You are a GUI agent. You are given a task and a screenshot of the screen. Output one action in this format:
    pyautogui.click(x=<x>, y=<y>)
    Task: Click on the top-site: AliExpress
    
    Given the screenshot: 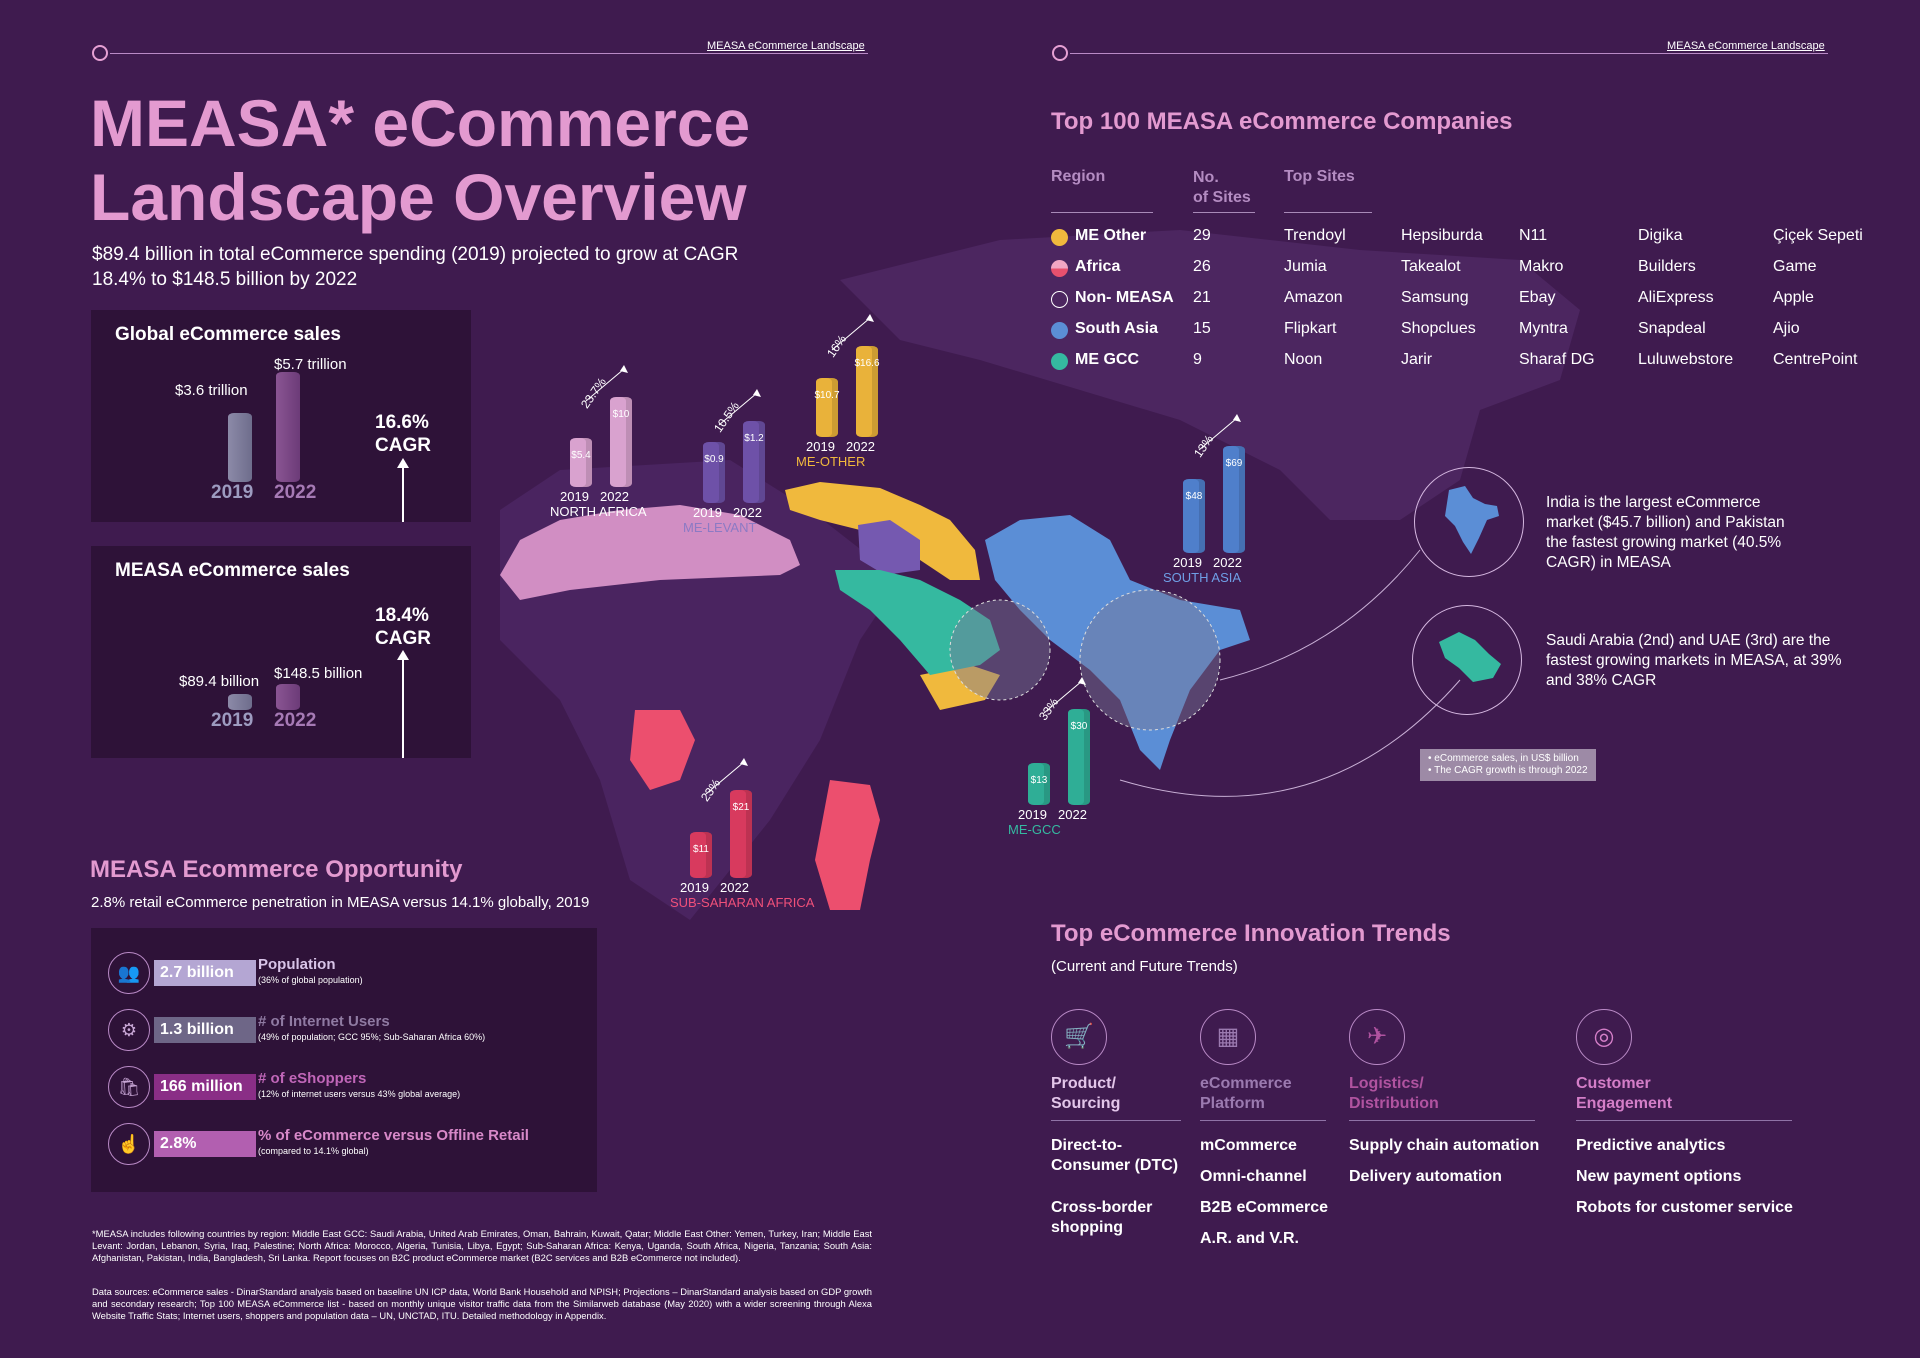 What is the action you would take?
    pyautogui.click(x=1676, y=297)
    